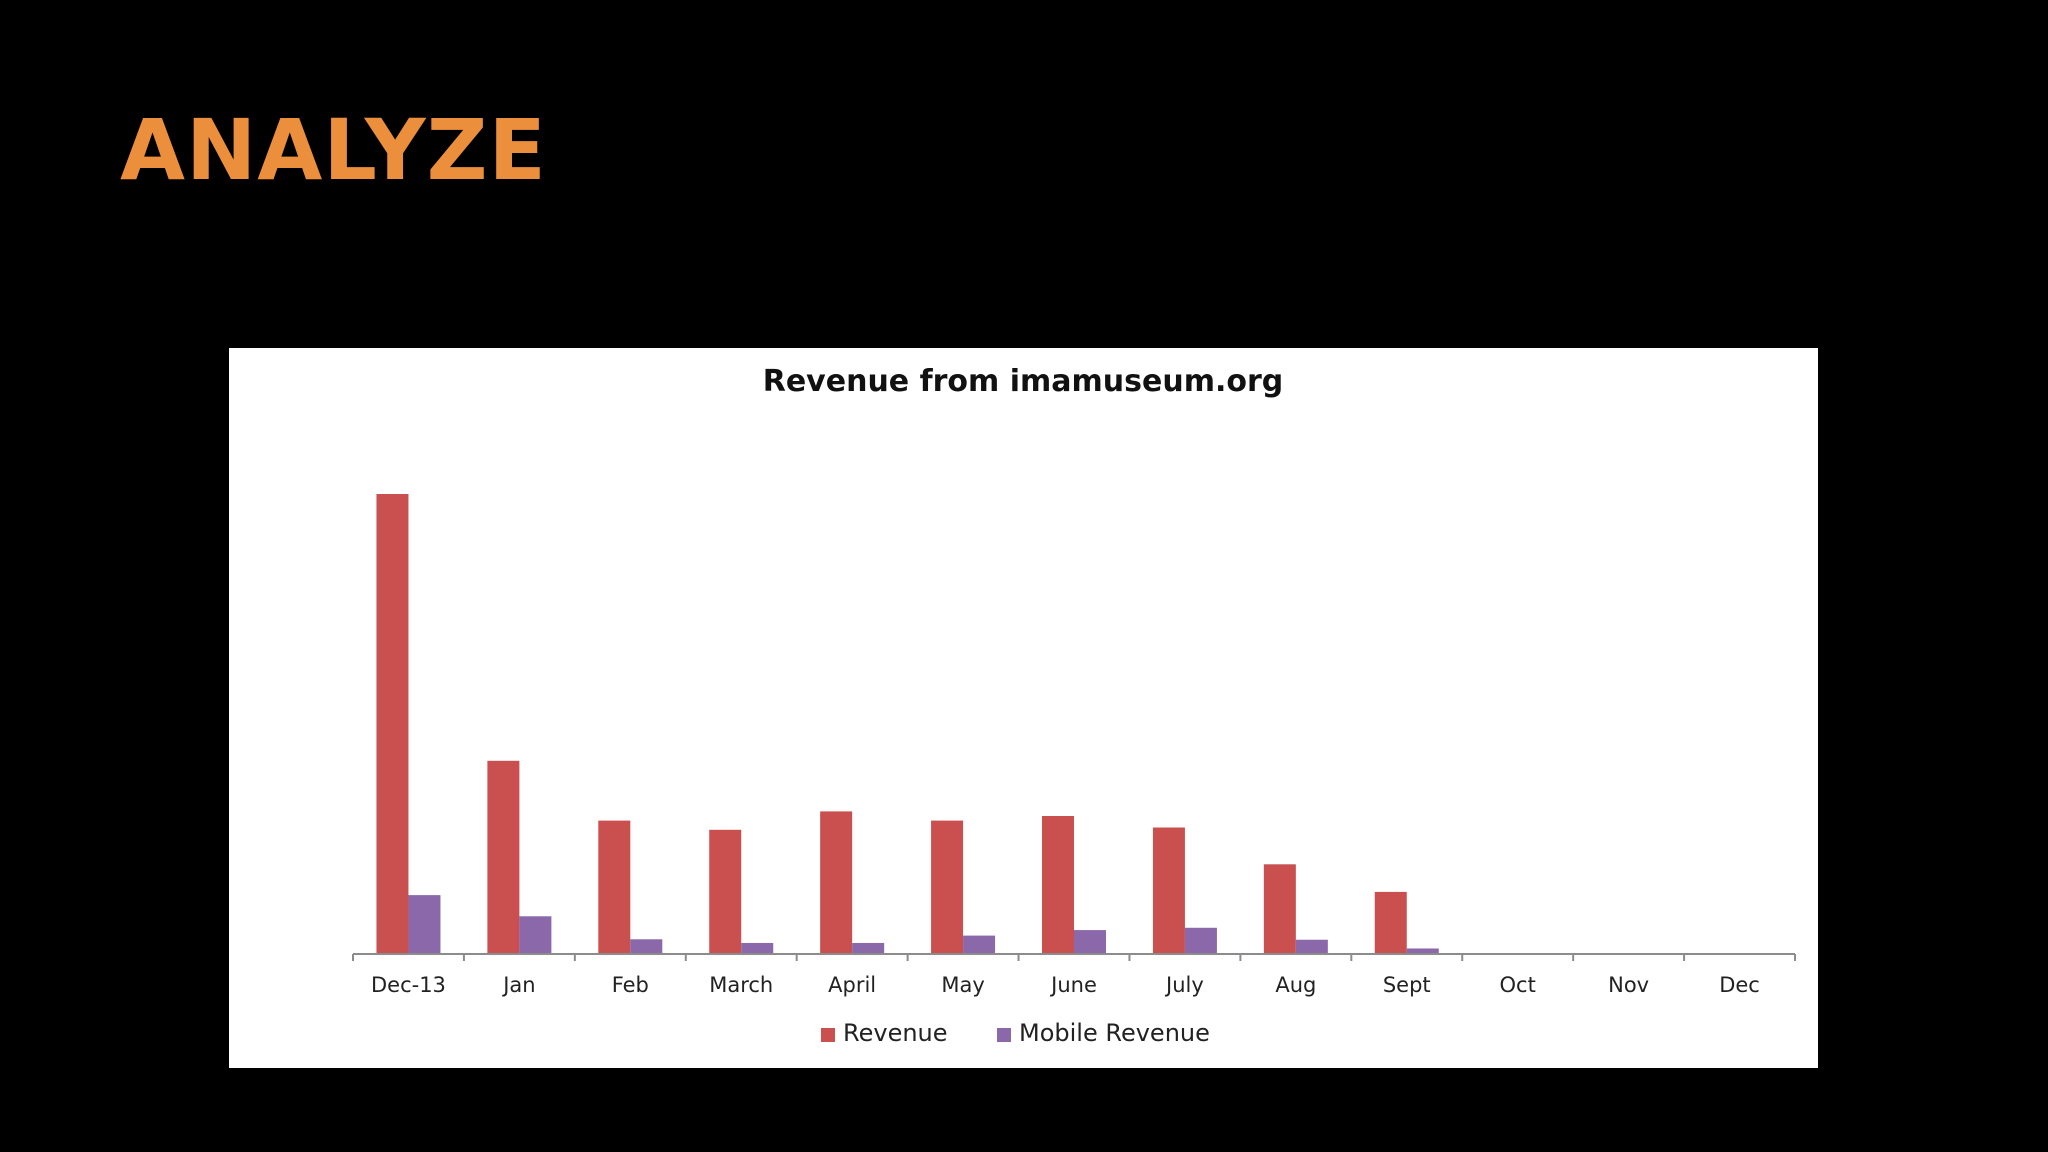 The image size is (2048, 1152). Describe the element at coordinates (1628, 985) in the screenshot. I see `x-tick-label-nov: Nov` at that location.